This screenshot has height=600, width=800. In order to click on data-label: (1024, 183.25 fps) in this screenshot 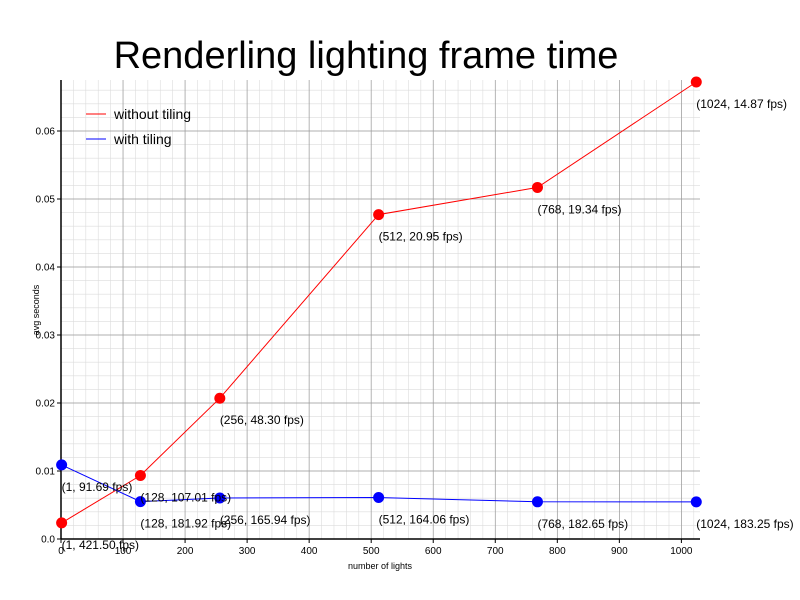, I will do `click(744, 524)`.